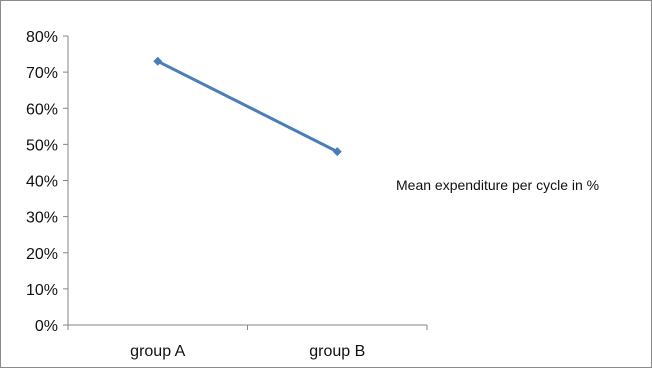  What do you see at coordinates (42, 290) in the screenshot?
I see `y-tick-label: 10%` at bounding box center [42, 290].